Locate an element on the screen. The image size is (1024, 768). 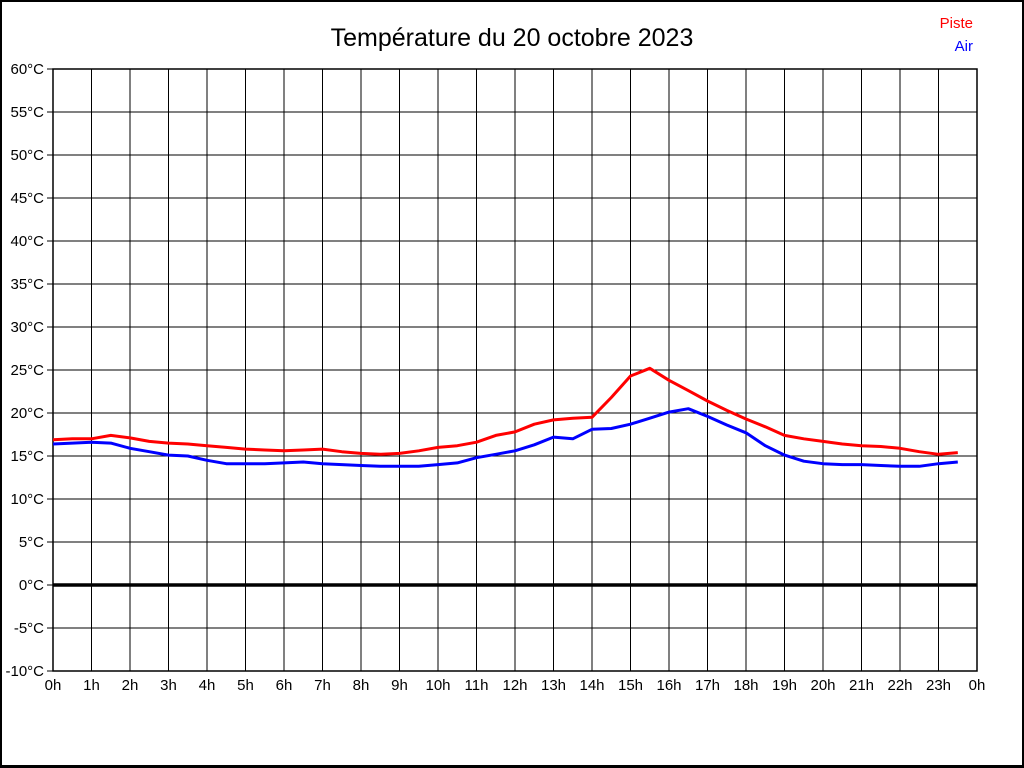
x-tick-label: 6h is located at coordinates (284, 685).